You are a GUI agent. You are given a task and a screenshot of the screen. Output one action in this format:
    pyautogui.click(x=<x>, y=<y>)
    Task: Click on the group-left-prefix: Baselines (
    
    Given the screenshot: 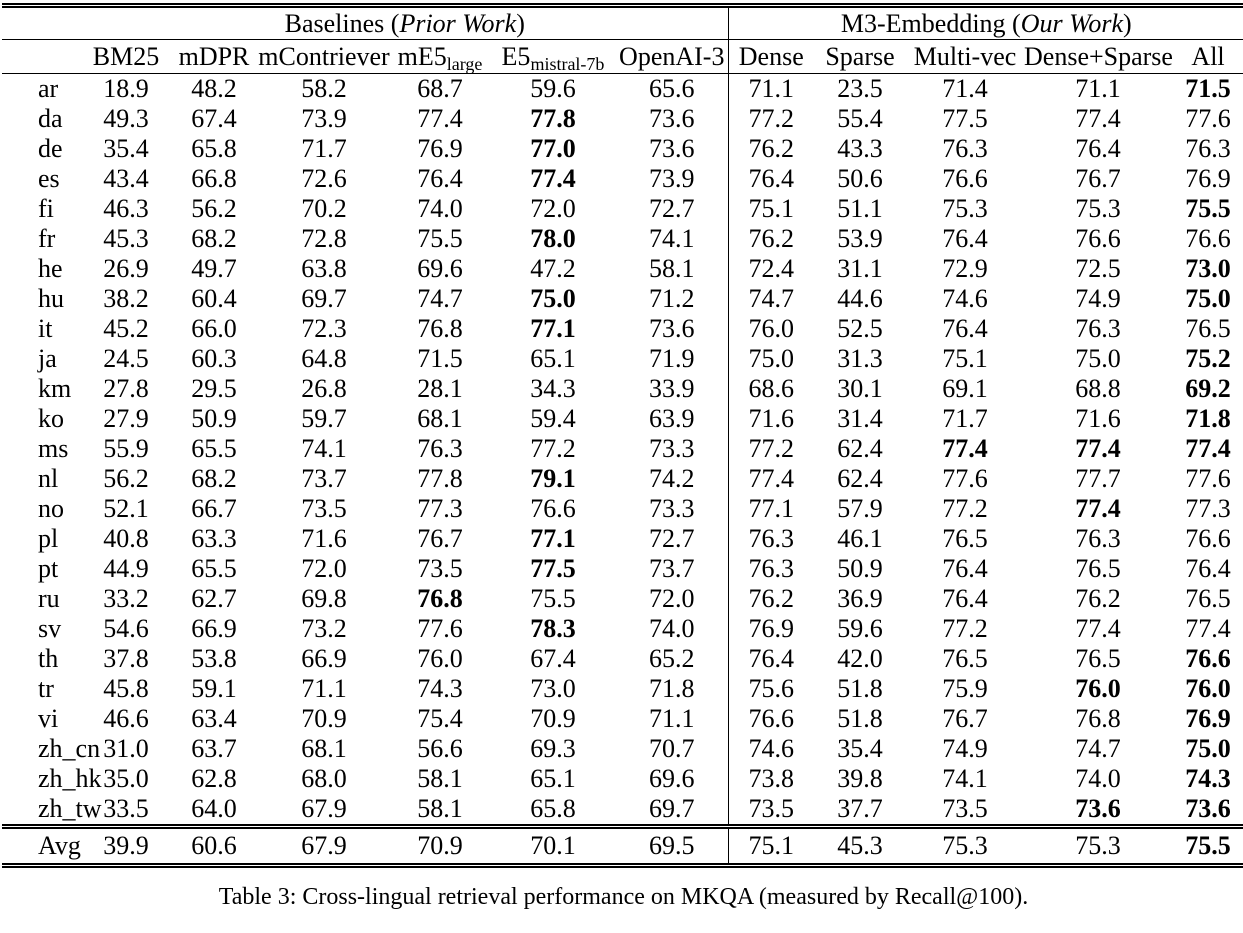 What is the action you would take?
    pyautogui.click(x=342, y=23)
    